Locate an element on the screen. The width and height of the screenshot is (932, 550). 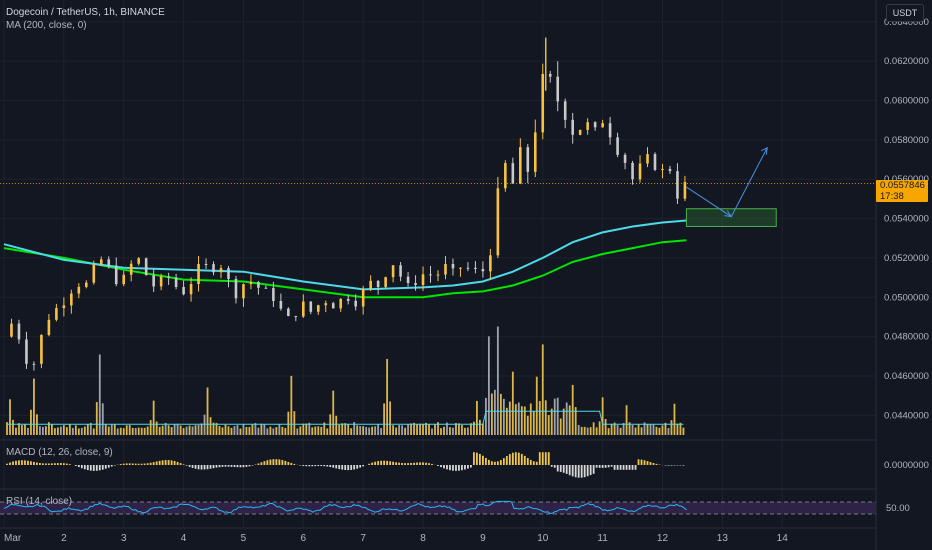
last-price-tag: 0.0557846 17:38 is located at coordinates (902, 191).